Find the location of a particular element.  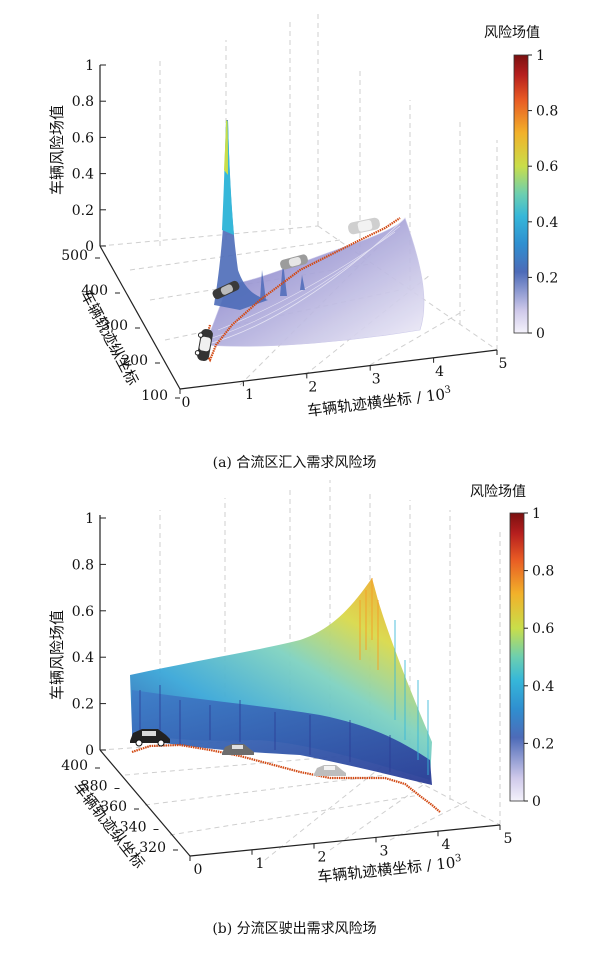

colorbar-ticks-b: 0 0.2 0.4 0.6 0.8 1 is located at coordinates (539, 658).